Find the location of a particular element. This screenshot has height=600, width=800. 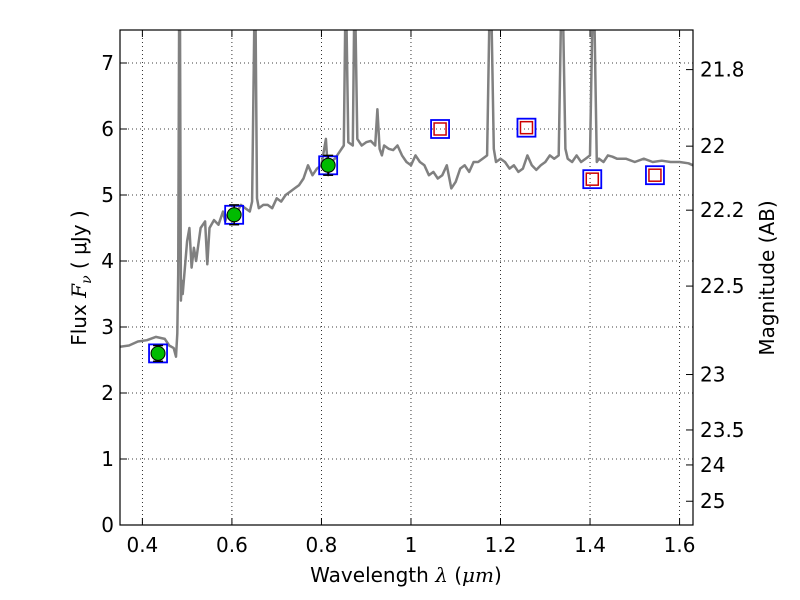

y2-tick-label: 24 is located at coordinates (712, 465).